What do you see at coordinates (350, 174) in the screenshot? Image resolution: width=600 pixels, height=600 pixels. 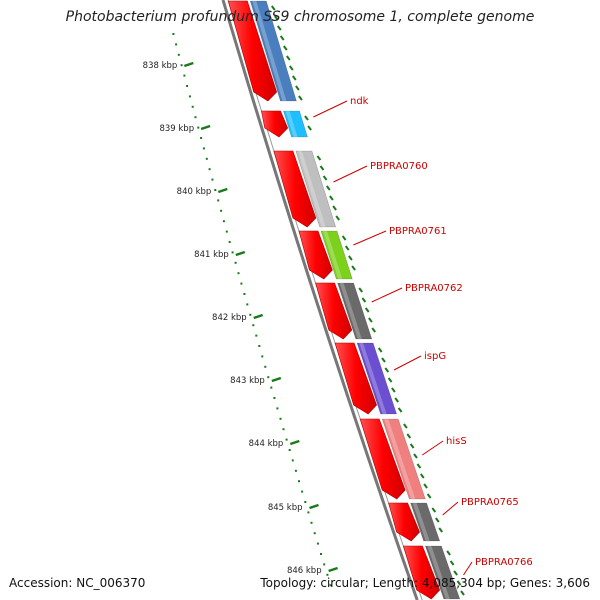 I see `label-leader-line` at bounding box center [350, 174].